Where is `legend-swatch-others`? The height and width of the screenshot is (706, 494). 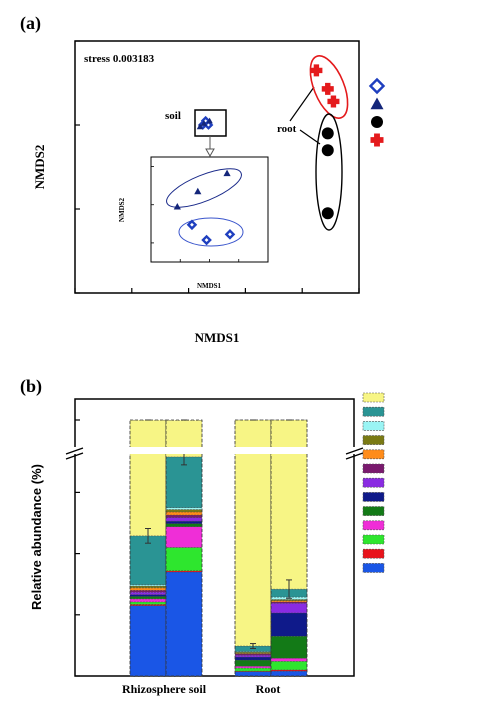 legend-swatch-others is located at coordinates (373, 397).